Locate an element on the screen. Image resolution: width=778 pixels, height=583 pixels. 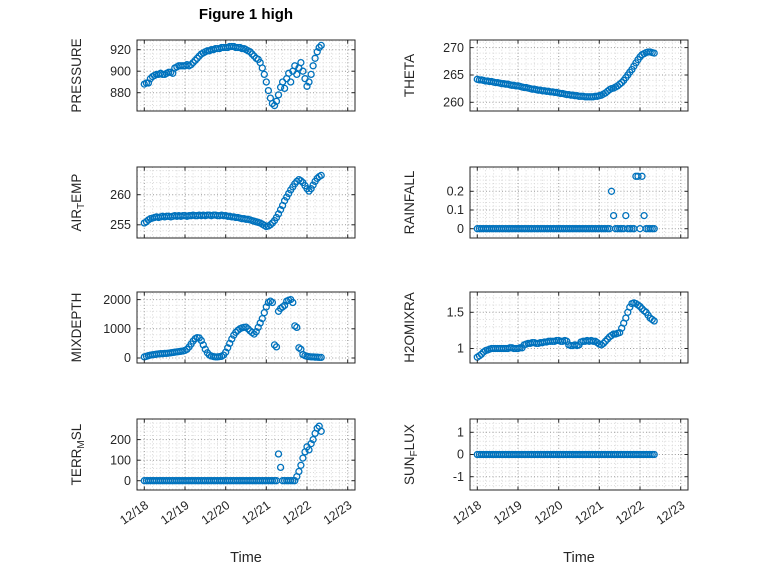
x-axis-label-right: Time is located at coordinates (579, 558).